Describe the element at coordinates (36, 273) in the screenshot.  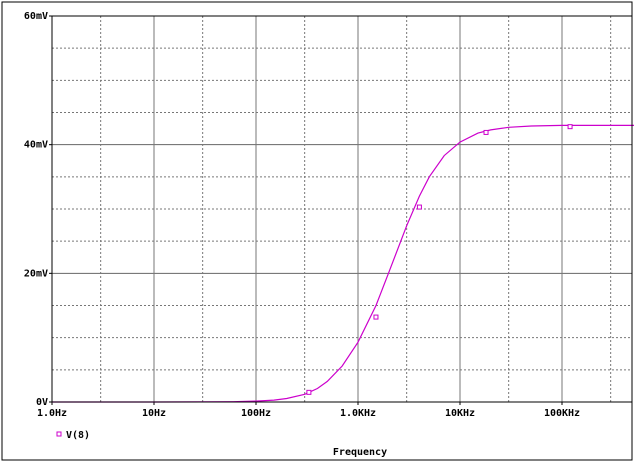
I see `y-tick-label: 20mV` at that location.